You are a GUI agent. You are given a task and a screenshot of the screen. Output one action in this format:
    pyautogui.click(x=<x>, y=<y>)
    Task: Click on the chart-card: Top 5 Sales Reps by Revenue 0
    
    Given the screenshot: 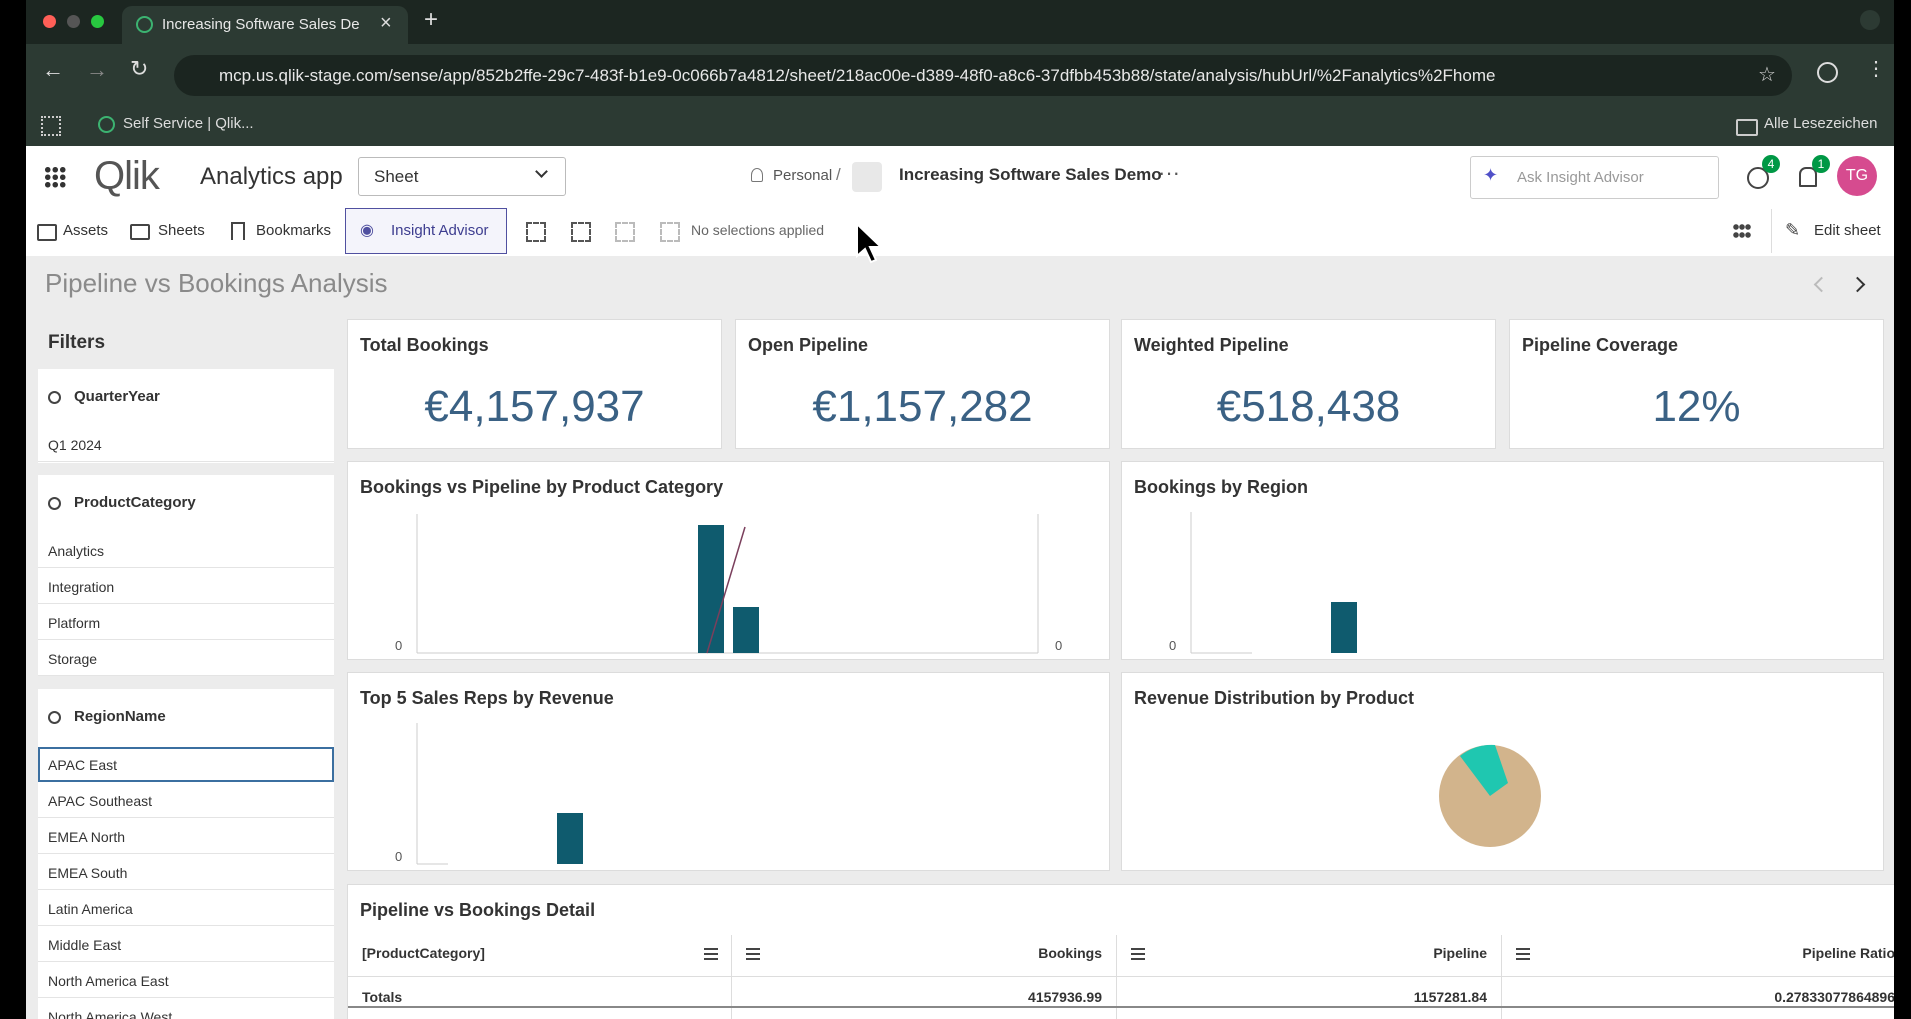 What is the action you would take?
    pyautogui.click(x=728, y=771)
    